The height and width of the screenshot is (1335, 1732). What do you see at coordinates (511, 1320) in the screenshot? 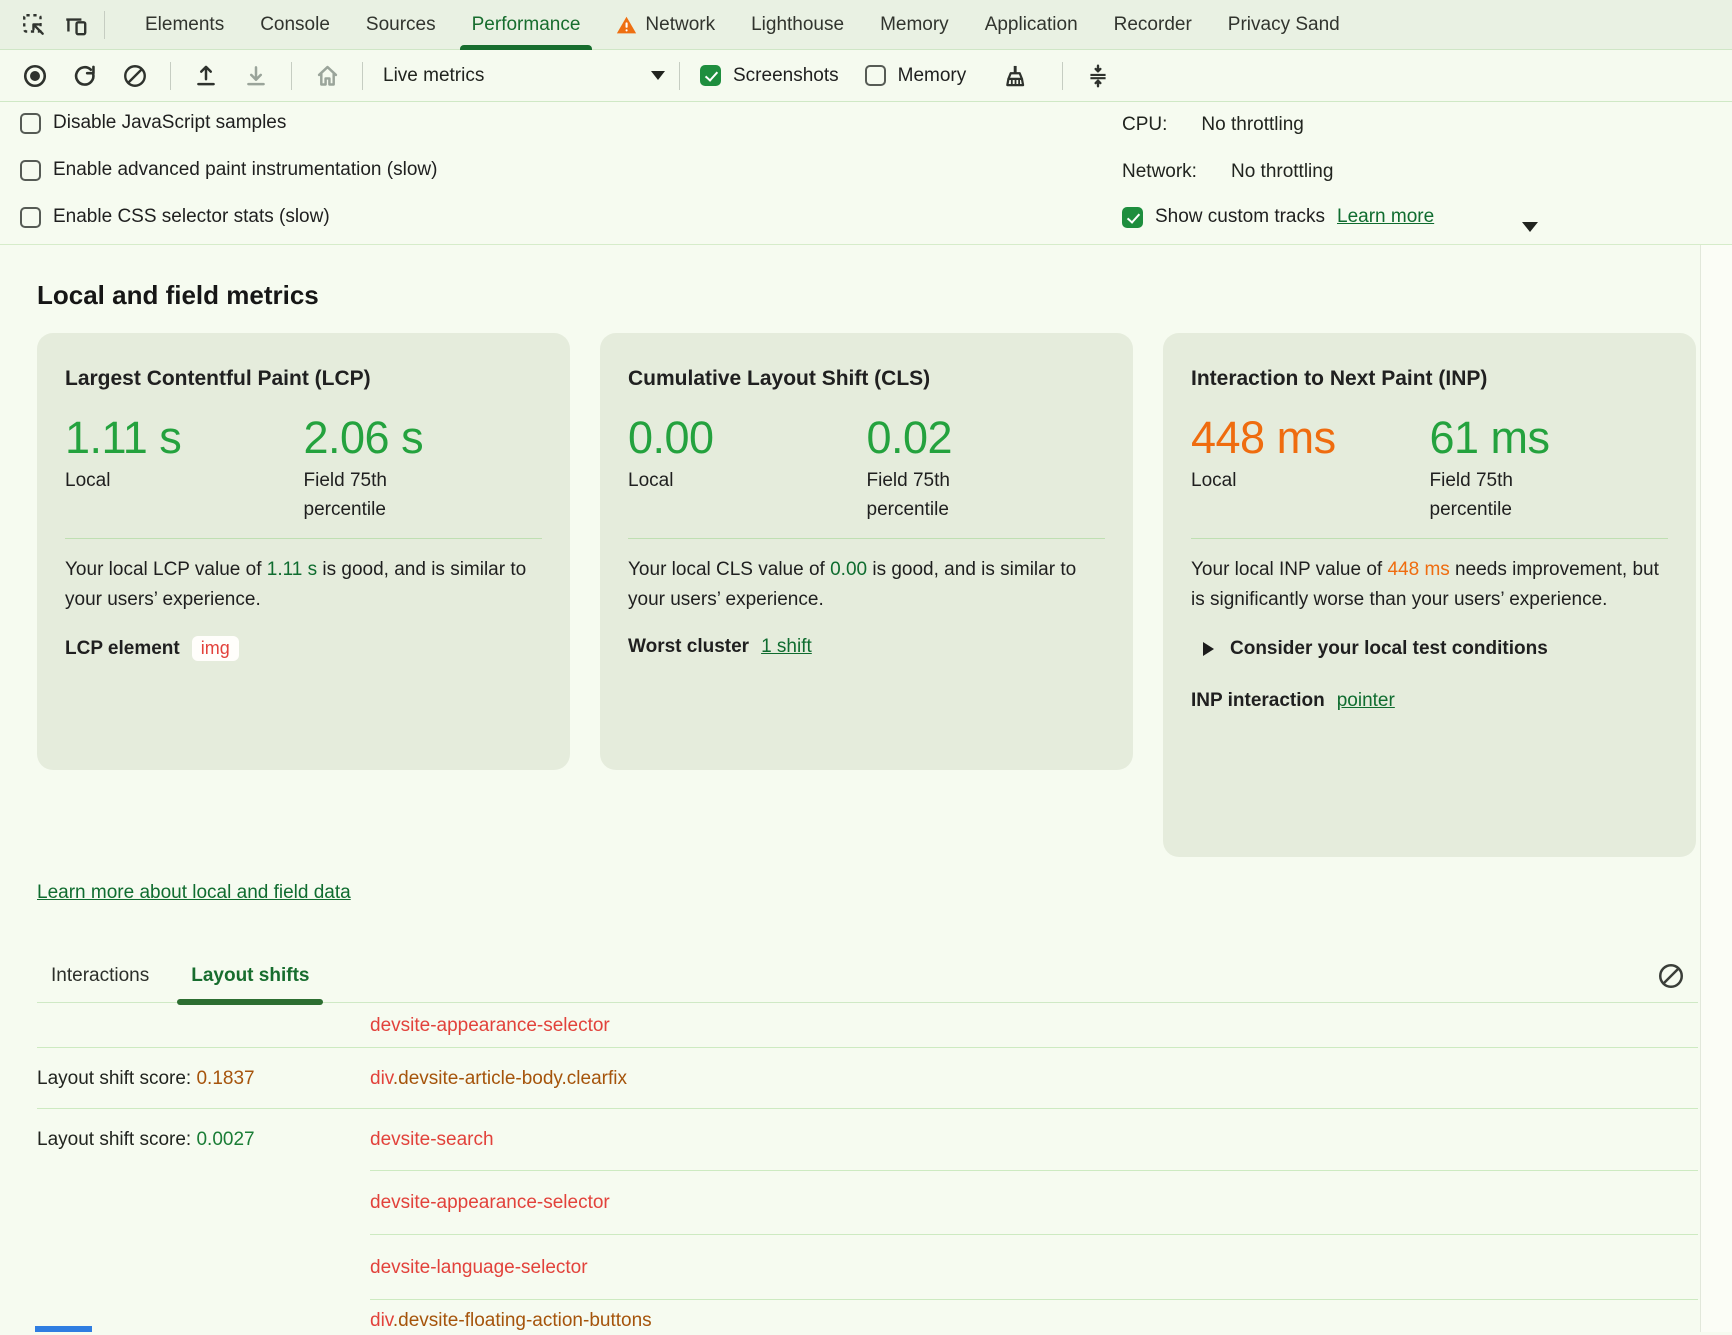
I see `shift-element-link: div.devsite-floating-action-buttons` at bounding box center [511, 1320].